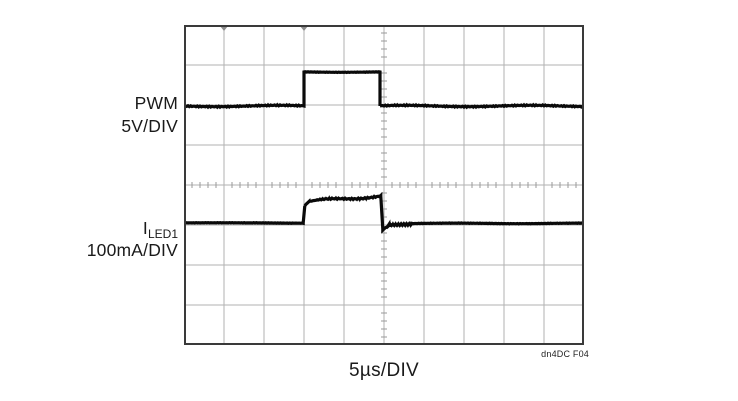  What do you see at coordinates (149, 126) in the screenshot?
I see `ch1-scale: 5V/DIV` at bounding box center [149, 126].